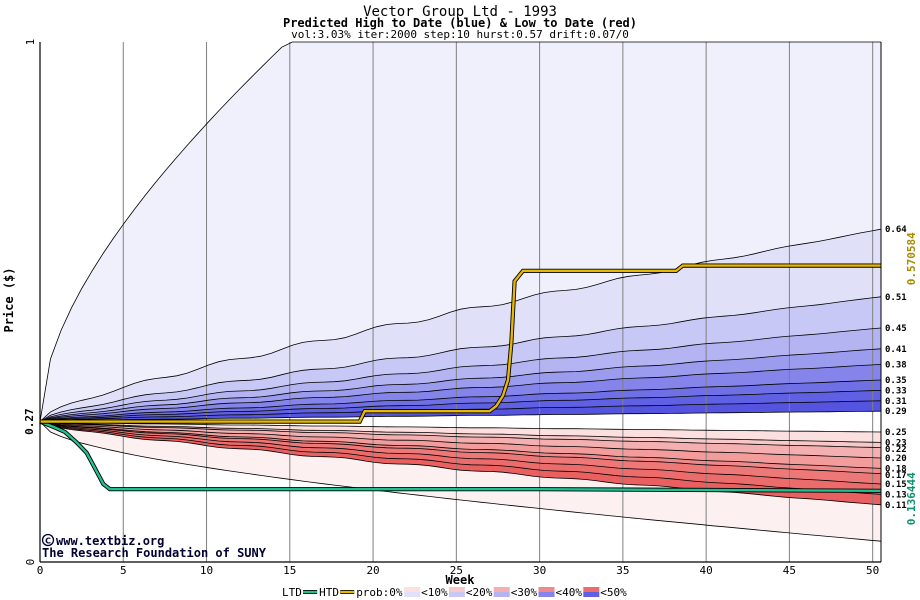  What do you see at coordinates (896, 230) in the screenshot?
I see `upper-level-label-0-64: 0.64` at bounding box center [896, 230].